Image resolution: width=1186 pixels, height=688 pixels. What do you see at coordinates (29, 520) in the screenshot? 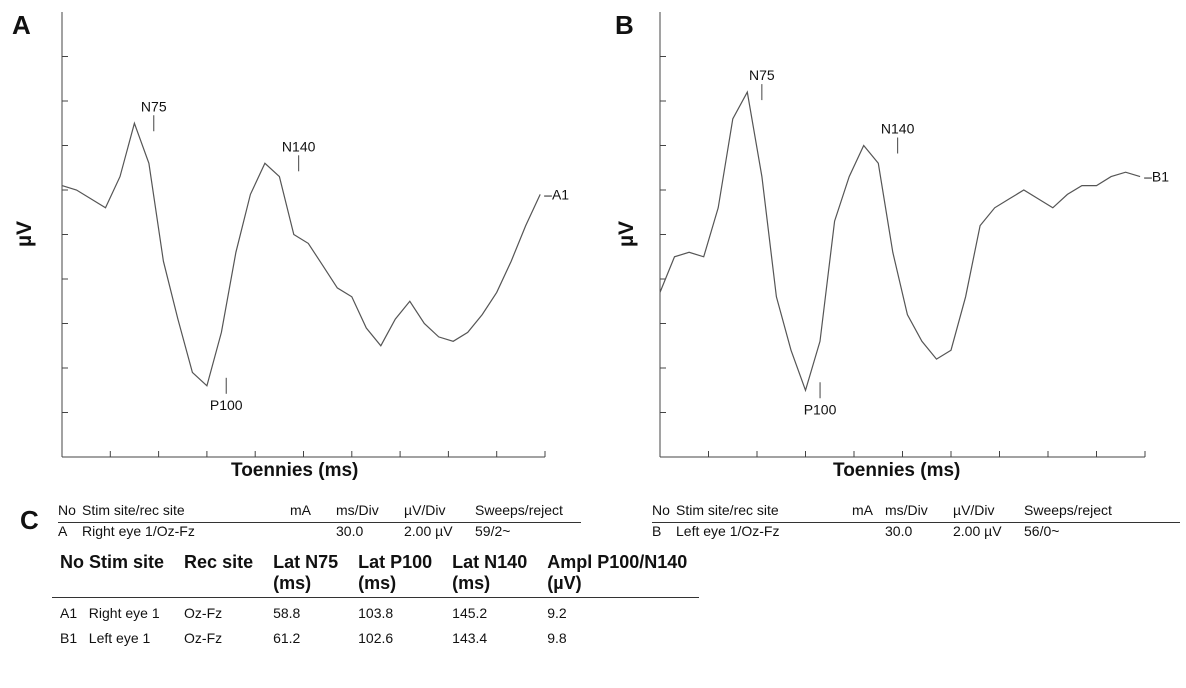
I see `panel-letter-c: C` at bounding box center [29, 520].